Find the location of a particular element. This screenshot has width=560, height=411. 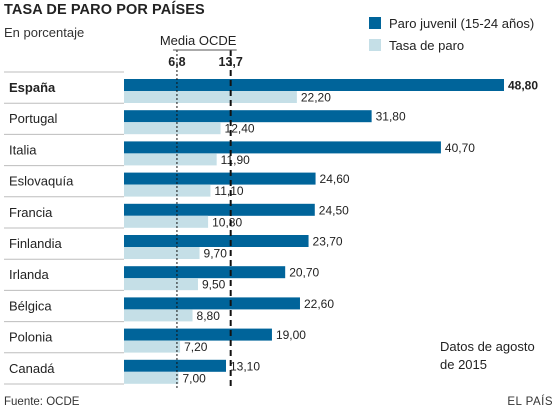

value-label-youth: 24,60 is located at coordinates (335, 179).